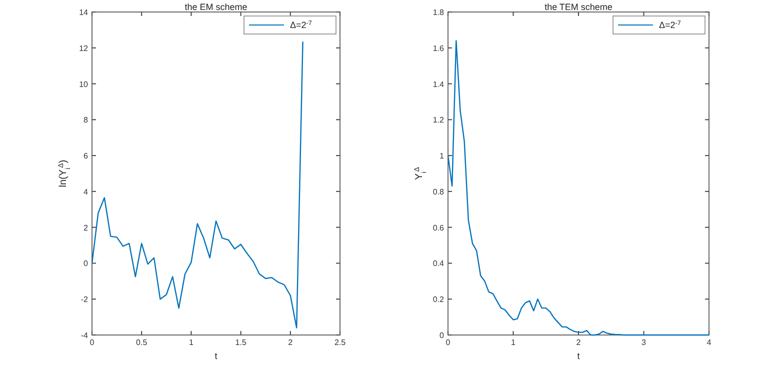  What do you see at coordinates (438, 48) in the screenshot?
I see `y-tick-label: 1.6` at bounding box center [438, 48].